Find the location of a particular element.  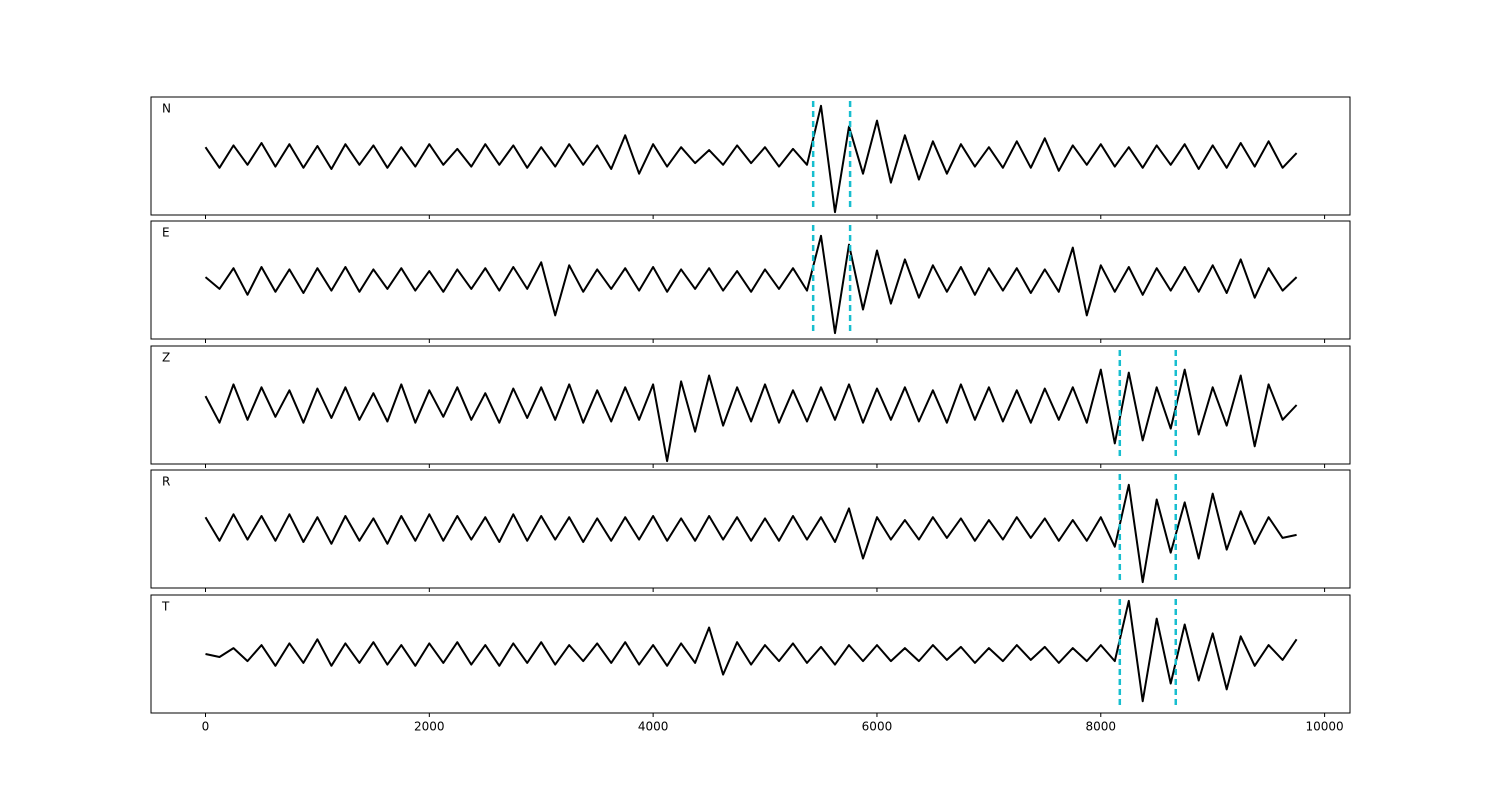

x-tick-label: 10000 is located at coordinates (1325, 727).